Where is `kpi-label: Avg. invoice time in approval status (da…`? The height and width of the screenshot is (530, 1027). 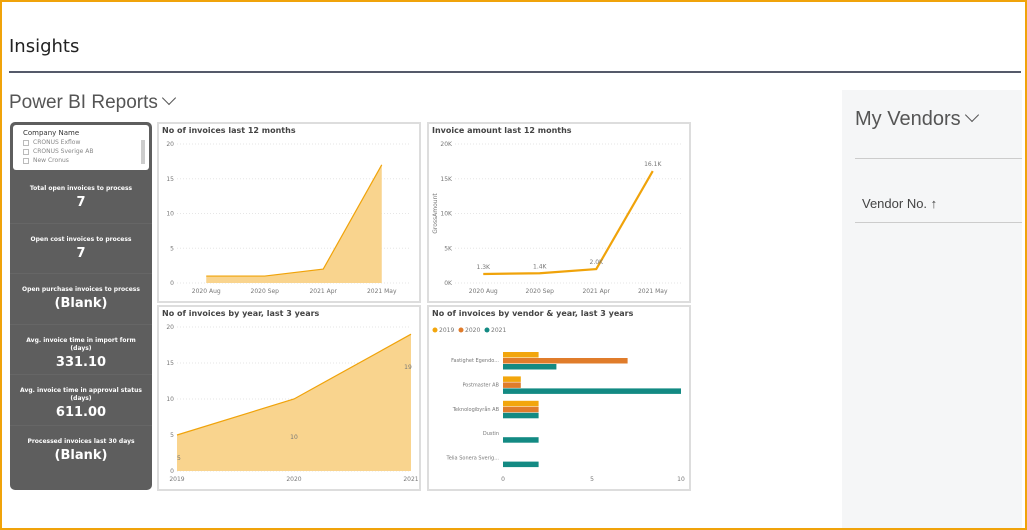
kpi-label: Avg. invoice time in approval status (da… is located at coordinates (81, 394).